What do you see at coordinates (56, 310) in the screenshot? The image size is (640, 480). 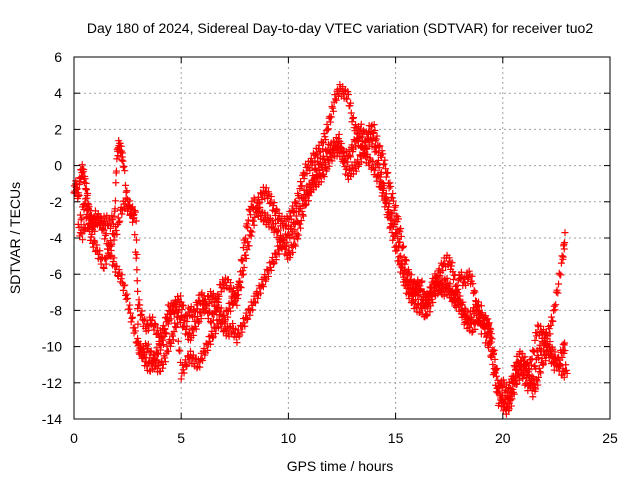 I see `y-tick-label: -8` at bounding box center [56, 310].